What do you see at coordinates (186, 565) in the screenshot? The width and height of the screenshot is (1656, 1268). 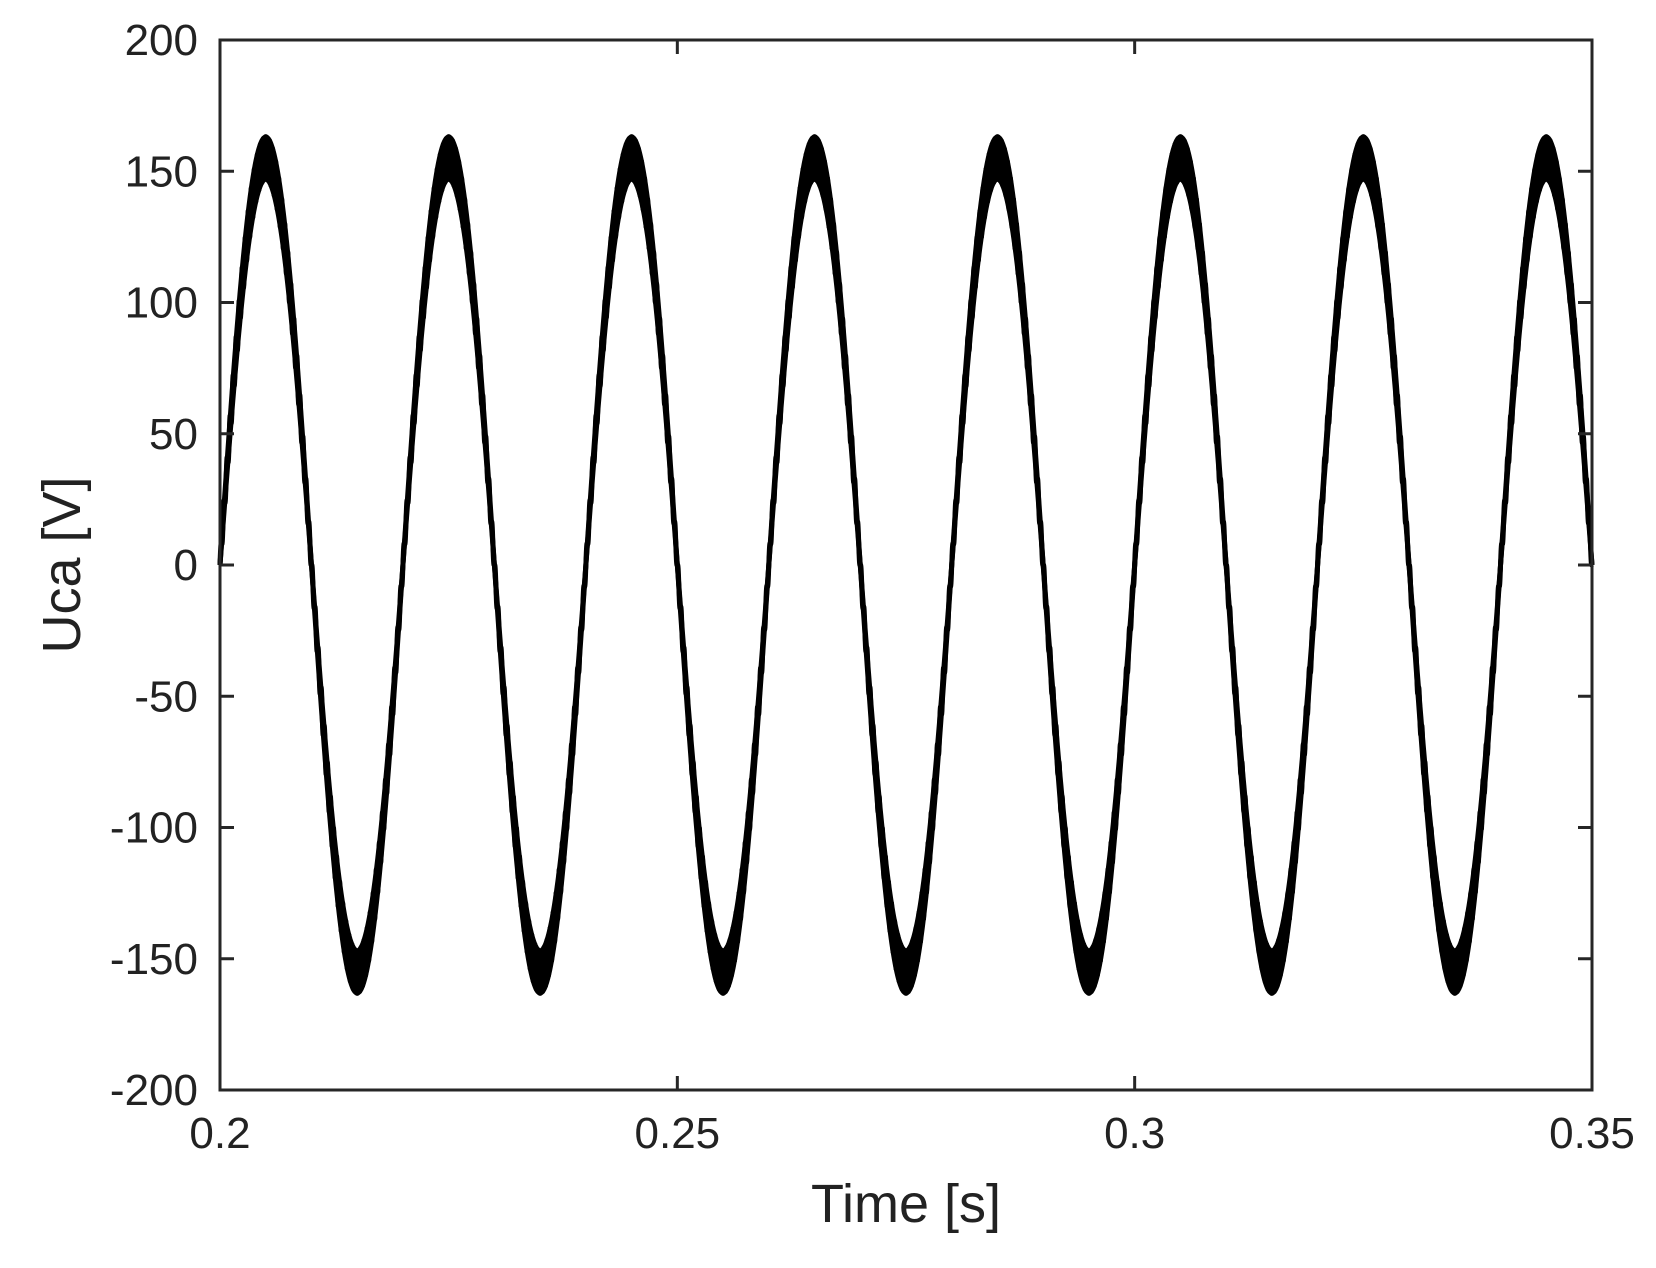 I see `y-tick-label: 0` at bounding box center [186, 565].